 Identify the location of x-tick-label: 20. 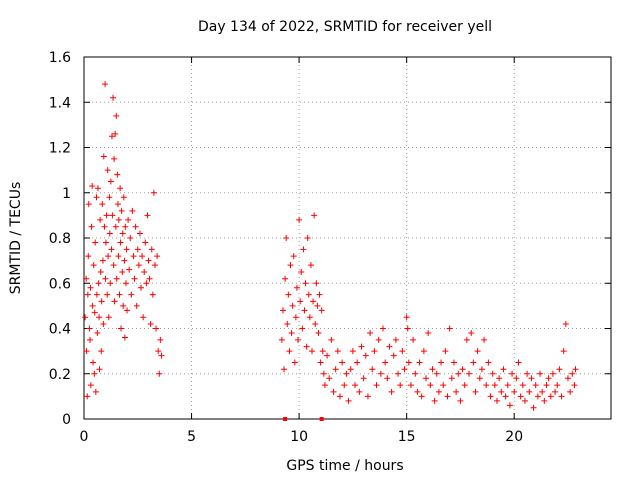
(514, 437).